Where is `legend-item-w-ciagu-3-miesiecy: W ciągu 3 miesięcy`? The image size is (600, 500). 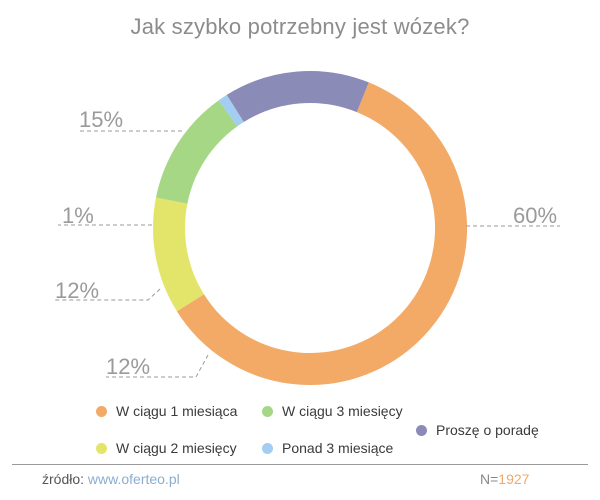 legend-item-w-ciagu-3-miesiecy: W ciągu 3 miesięcy is located at coordinates (332, 411).